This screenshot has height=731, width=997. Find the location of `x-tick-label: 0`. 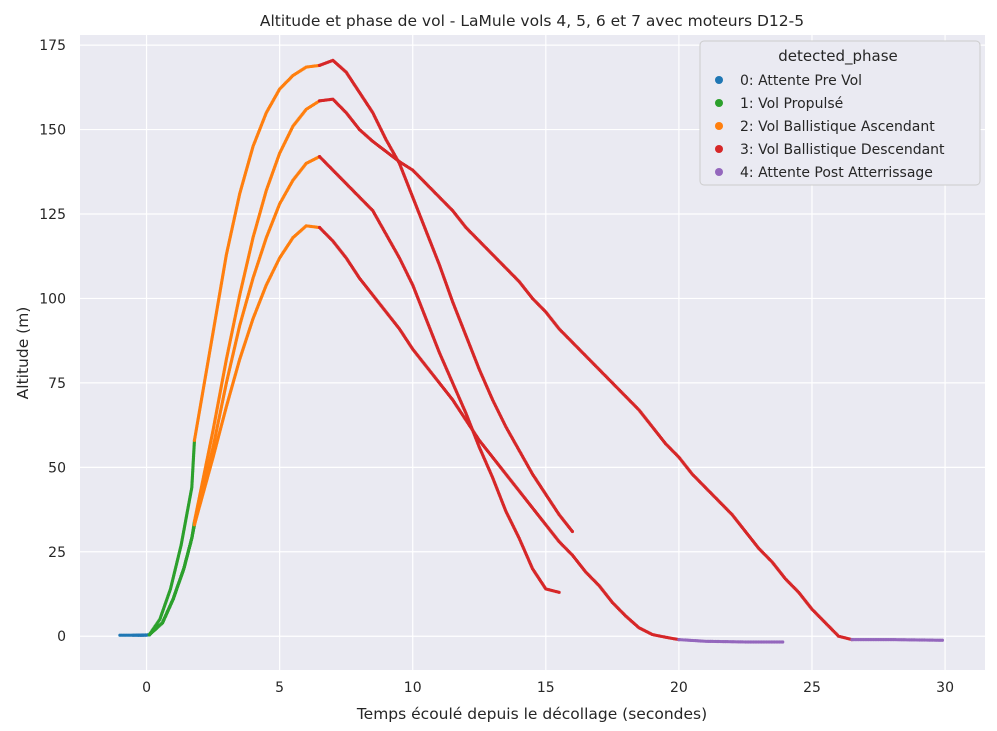

x-tick-label: 0 is located at coordinates (146, 688).